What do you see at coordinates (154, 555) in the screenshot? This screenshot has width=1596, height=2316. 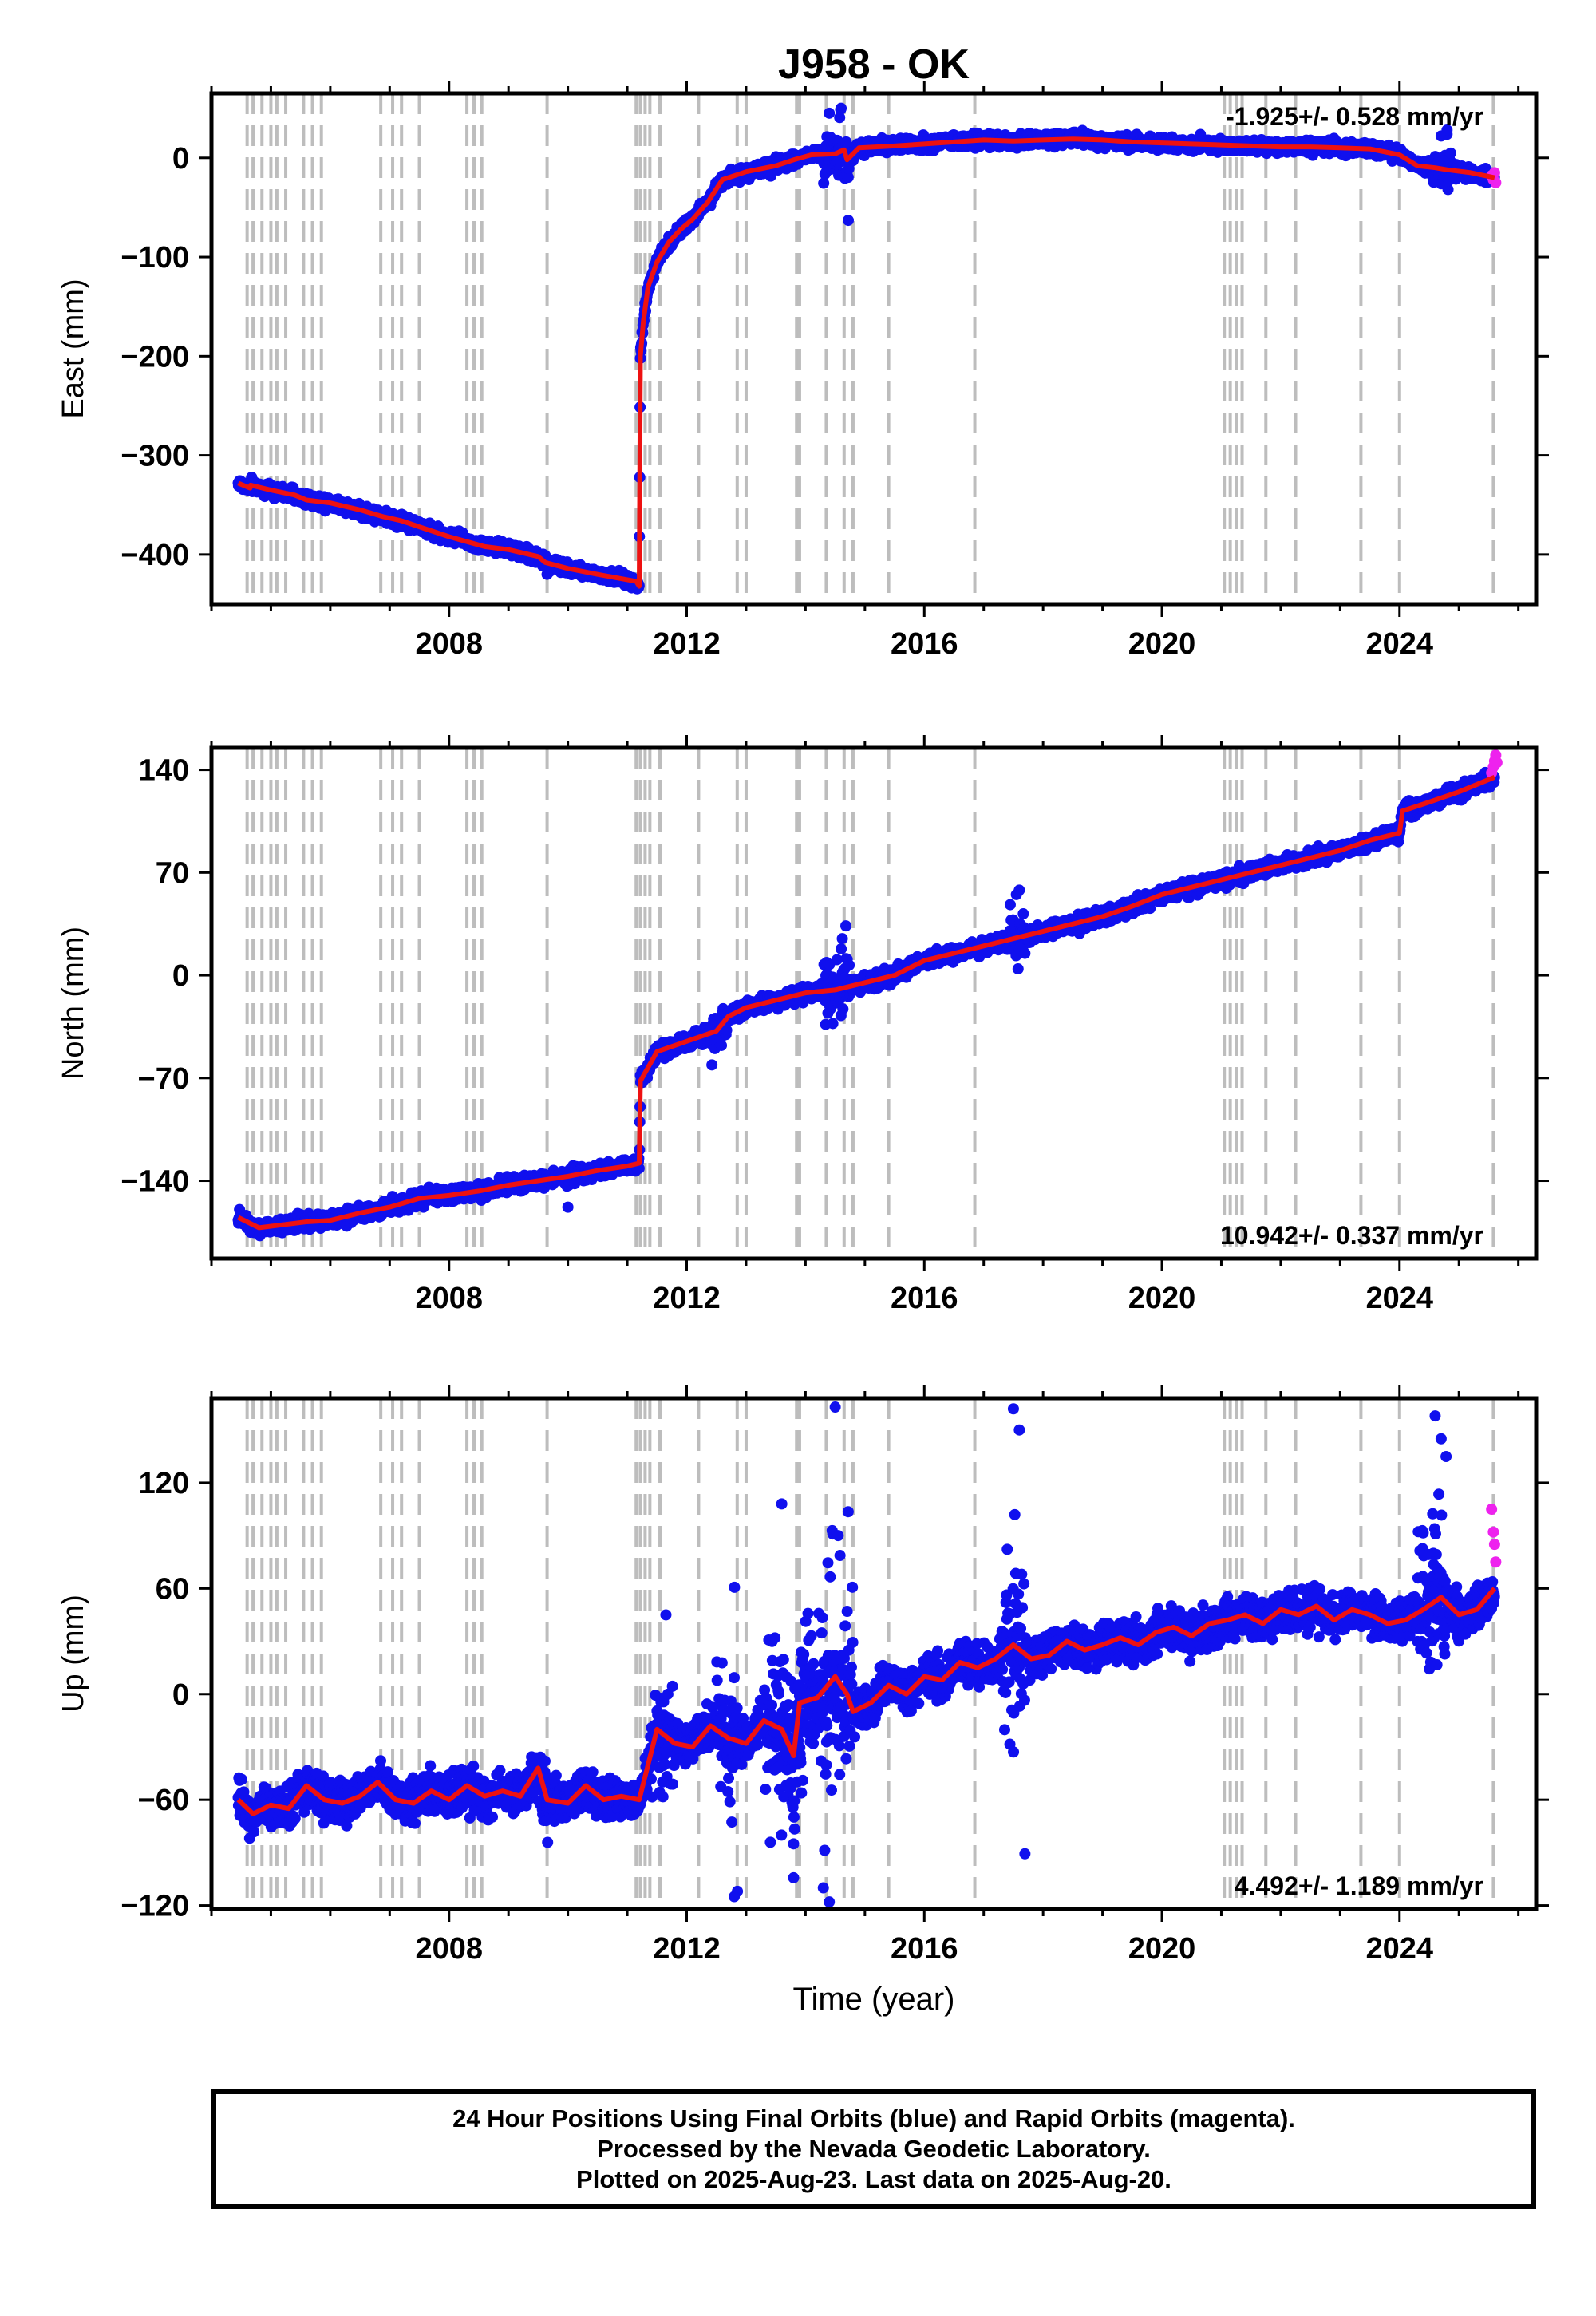 I see `y-tick-label: −400` at bounding box center [154, 555].